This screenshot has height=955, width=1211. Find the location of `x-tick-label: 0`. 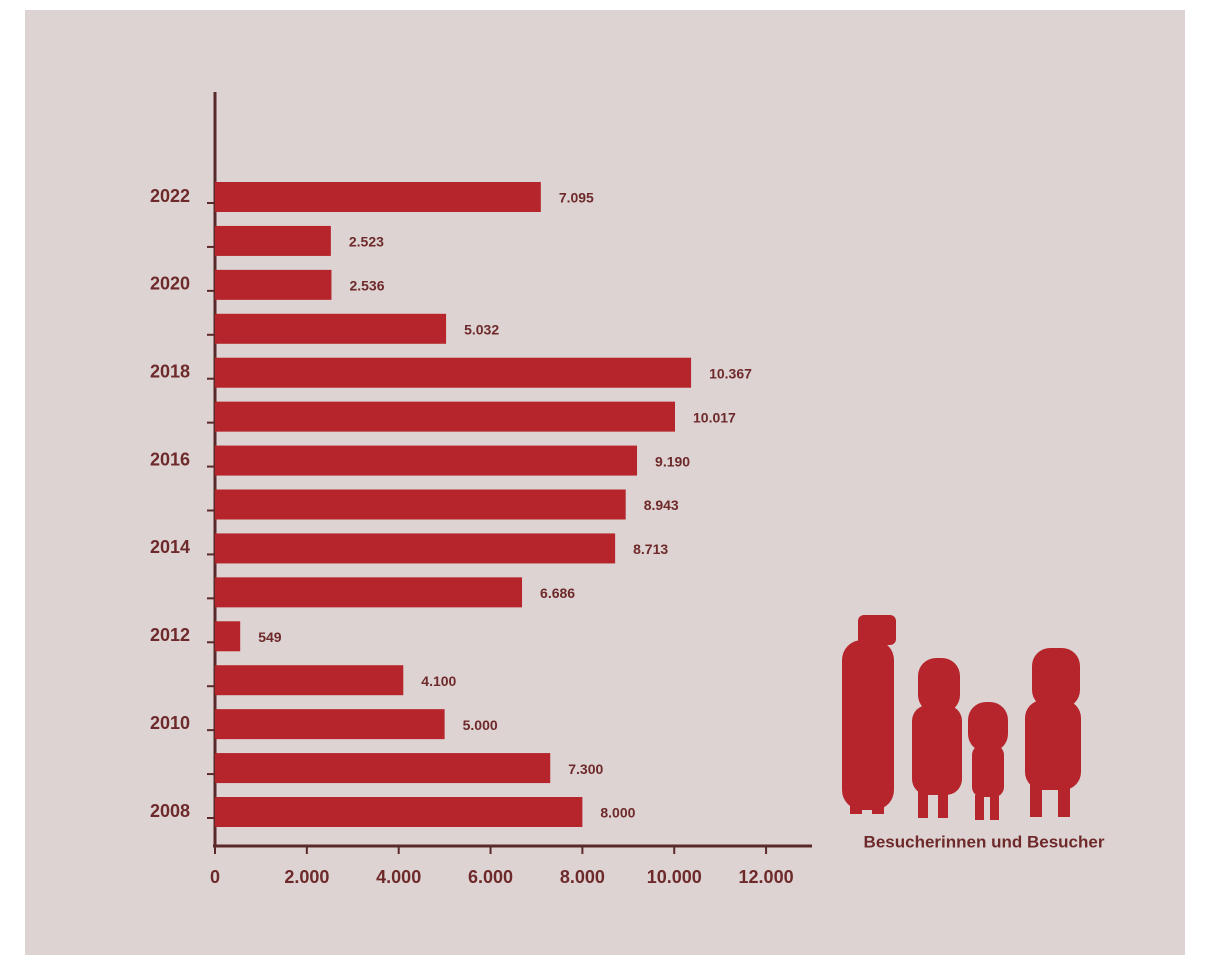

x-tick-label: 0 is located at coordinates (215, 877).